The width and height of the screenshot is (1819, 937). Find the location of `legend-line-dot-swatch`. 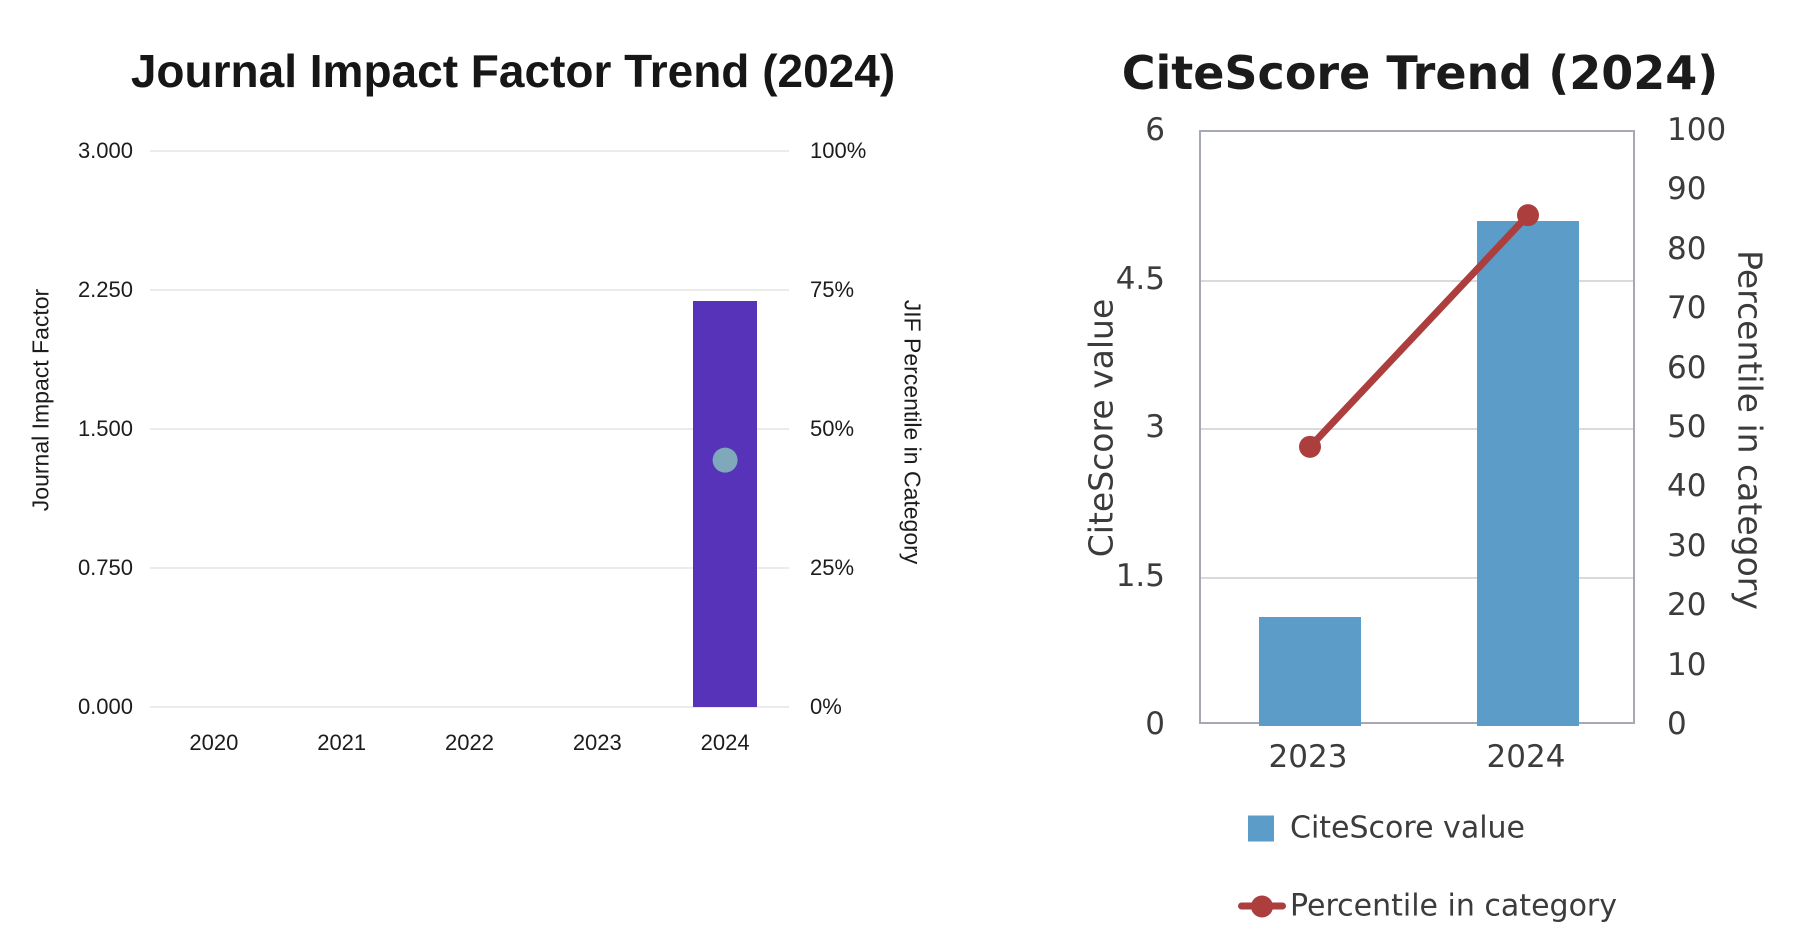

legend-line-dot-swatch is located at coordinates (1262, 906).